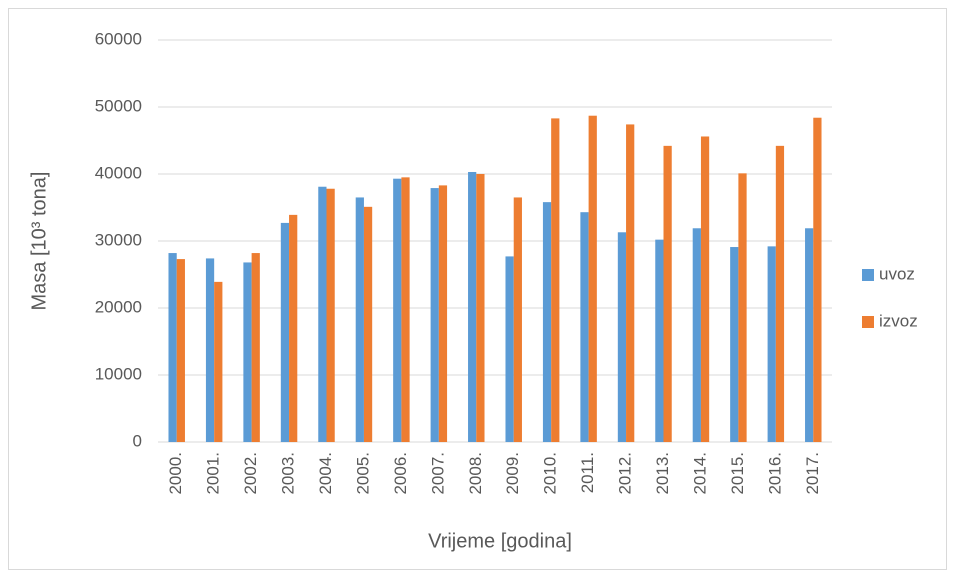 The image size is (955, 583). What do you see at coordinates (362, 473) in the screenshot?
I see `x-tick-label: 2005.` at bounding box center [362, 473].